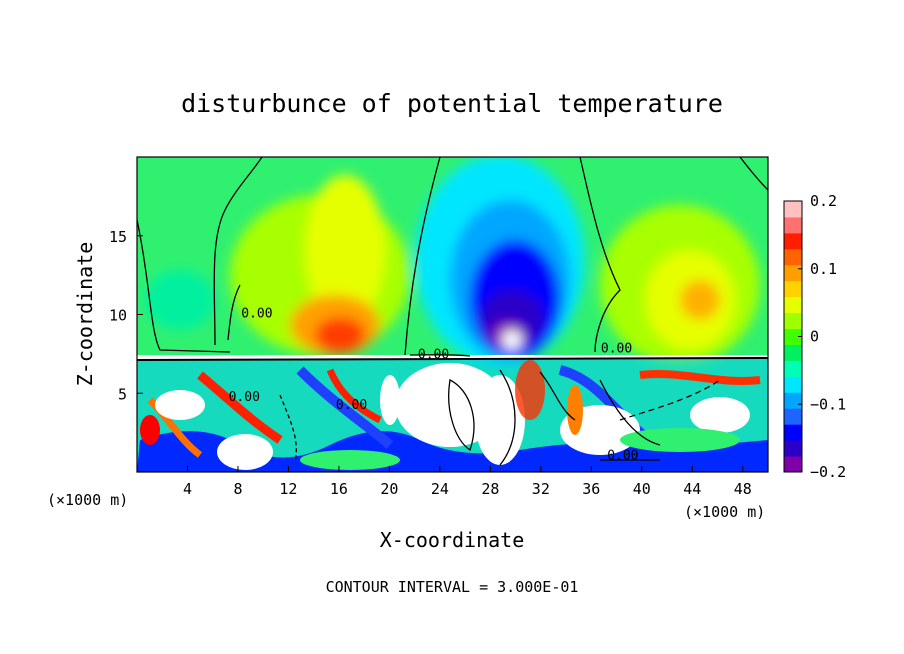 This screenshot has height=654, width=904. What do you see at coordinates (724, 512) in the screenshot?
I see `x-unit-right: (×1000 m)` at bounding box center [724, 512].